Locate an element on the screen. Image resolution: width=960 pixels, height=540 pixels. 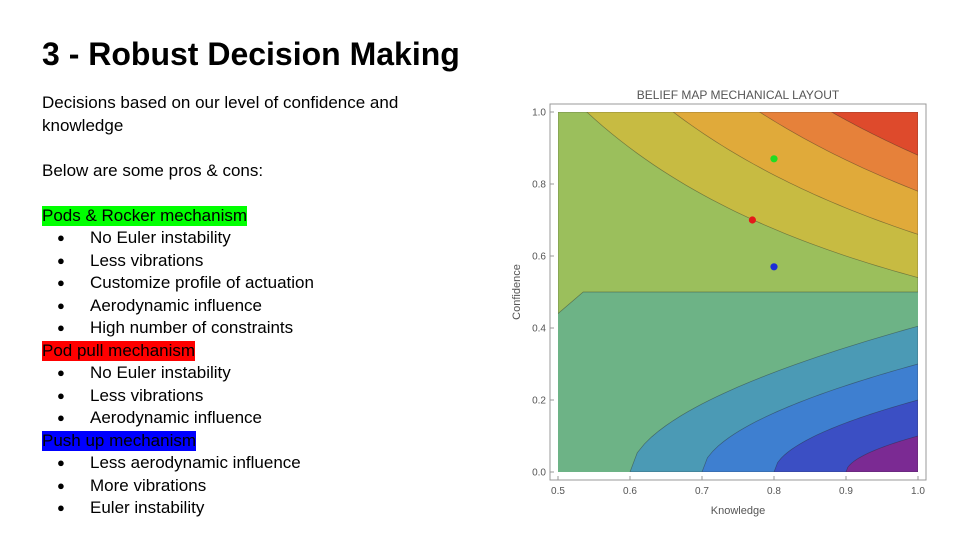
x-tick-label: 0.9 is located at coordinates (846, 491).